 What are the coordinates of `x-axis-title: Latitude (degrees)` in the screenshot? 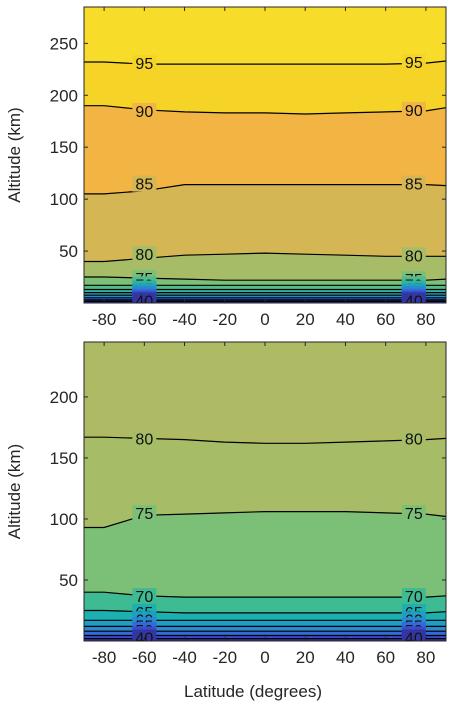 It's located at (253, 691).